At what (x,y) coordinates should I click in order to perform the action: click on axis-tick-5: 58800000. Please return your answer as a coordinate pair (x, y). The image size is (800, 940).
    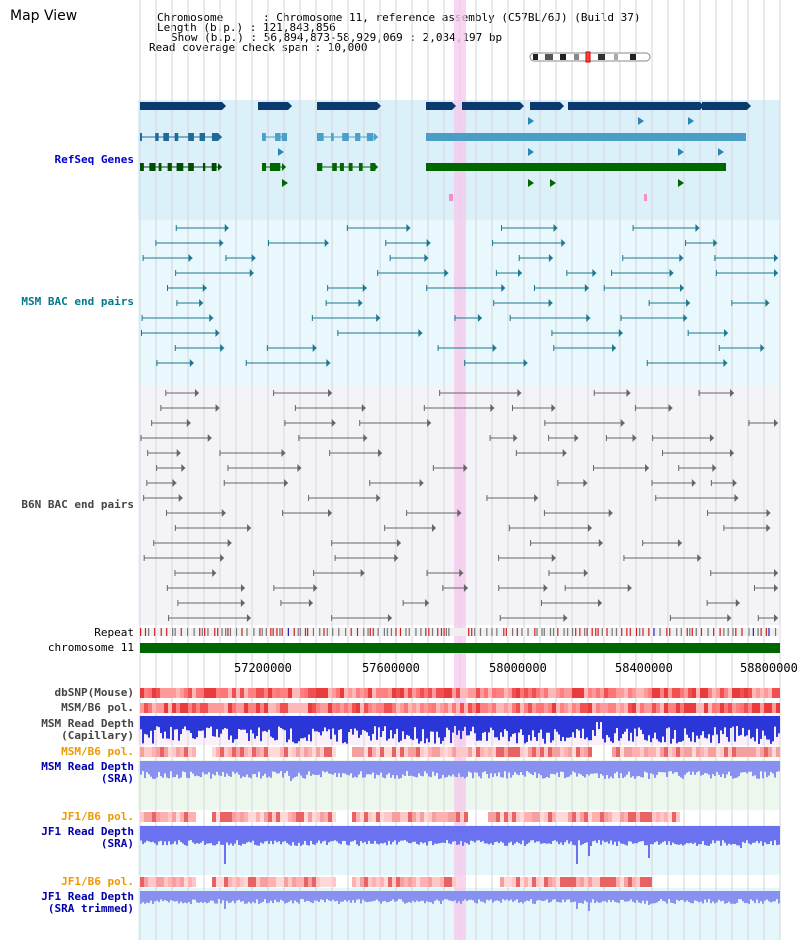
    Looking at the image, I should click on (769, 668).